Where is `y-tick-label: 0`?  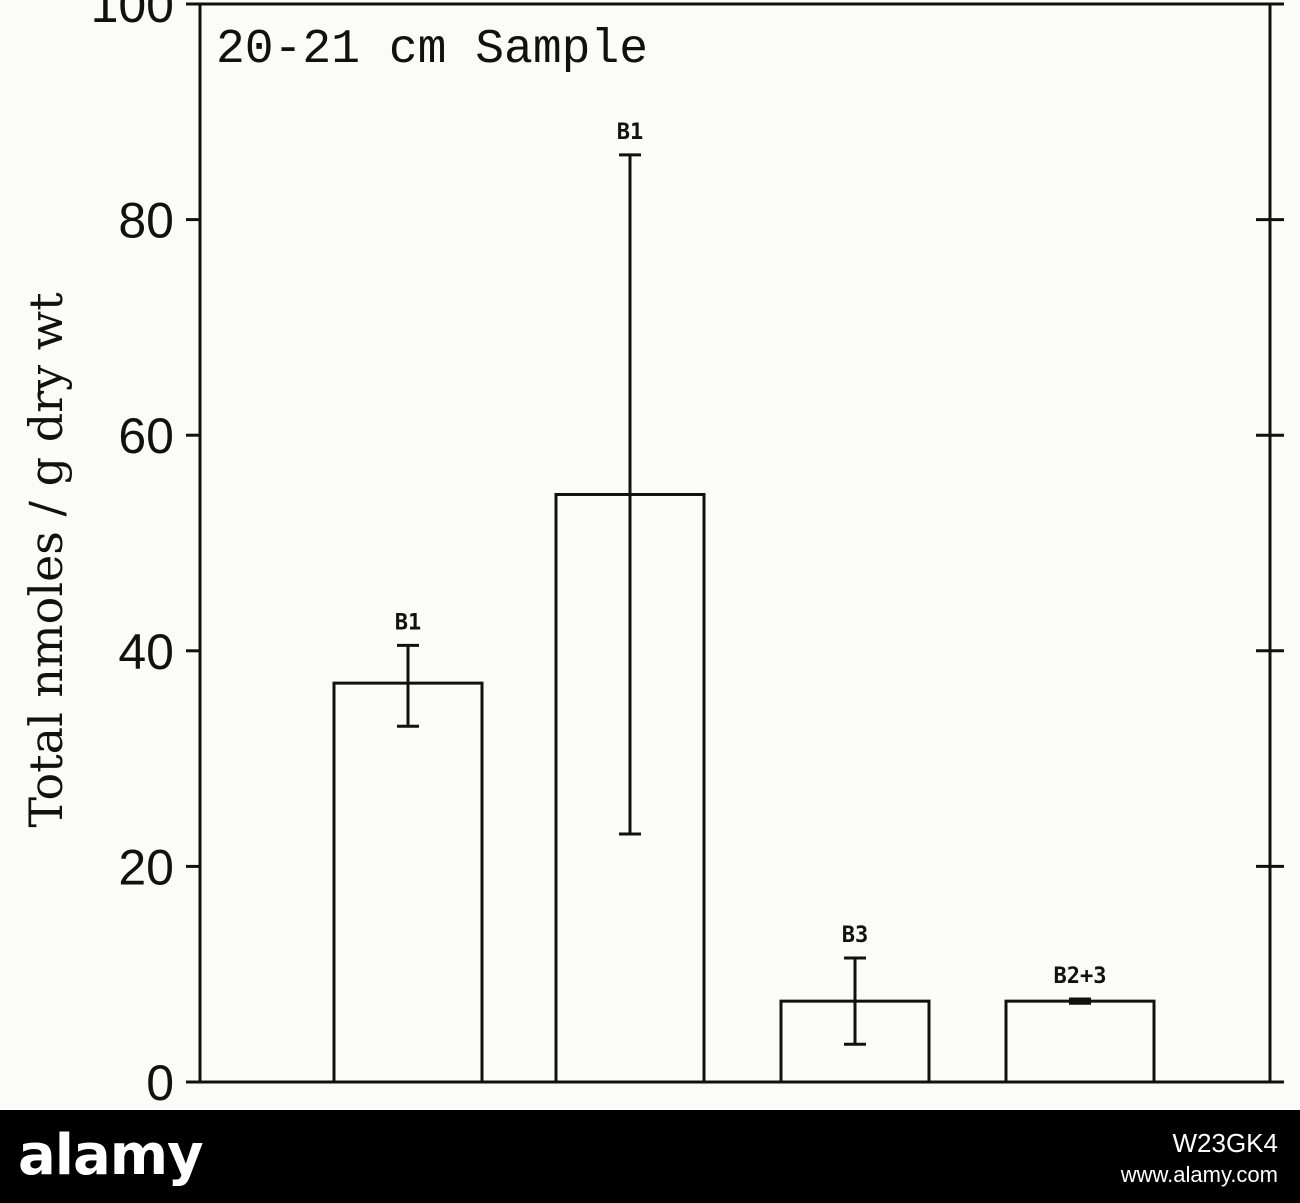 y-tick-label: 0 is located at coordinates (160, 1082).